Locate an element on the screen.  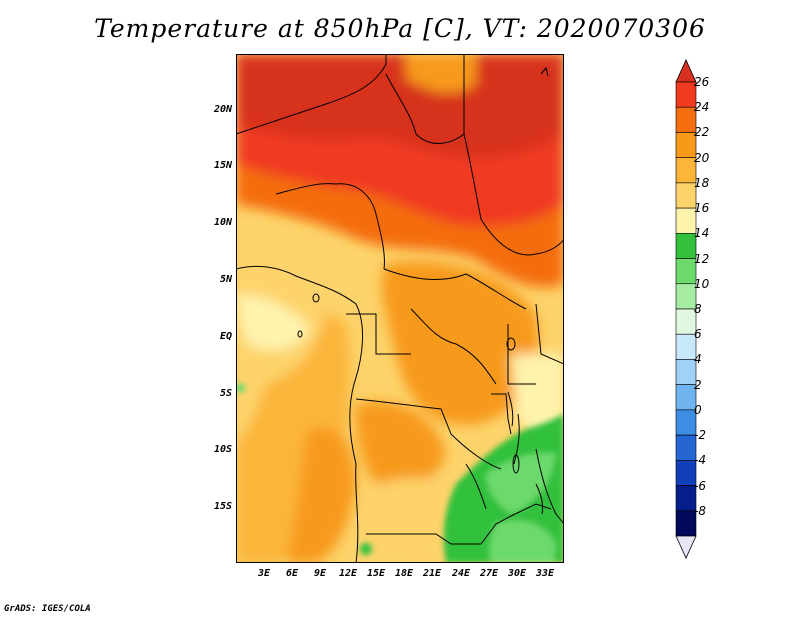
colorbar-label: 4 is located at coordinates (698, 359).